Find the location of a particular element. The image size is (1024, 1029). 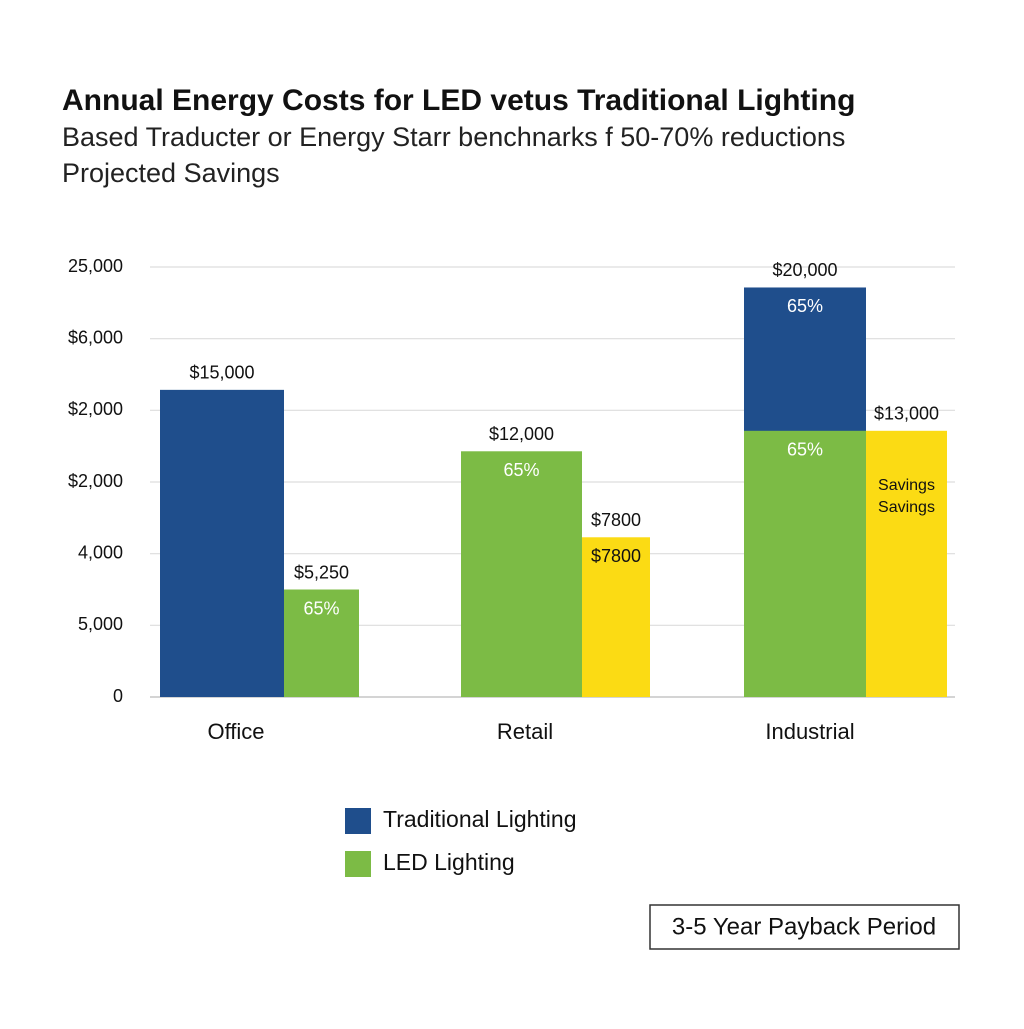

x-tick-label: Industrial is located at coordinates (809, 731).